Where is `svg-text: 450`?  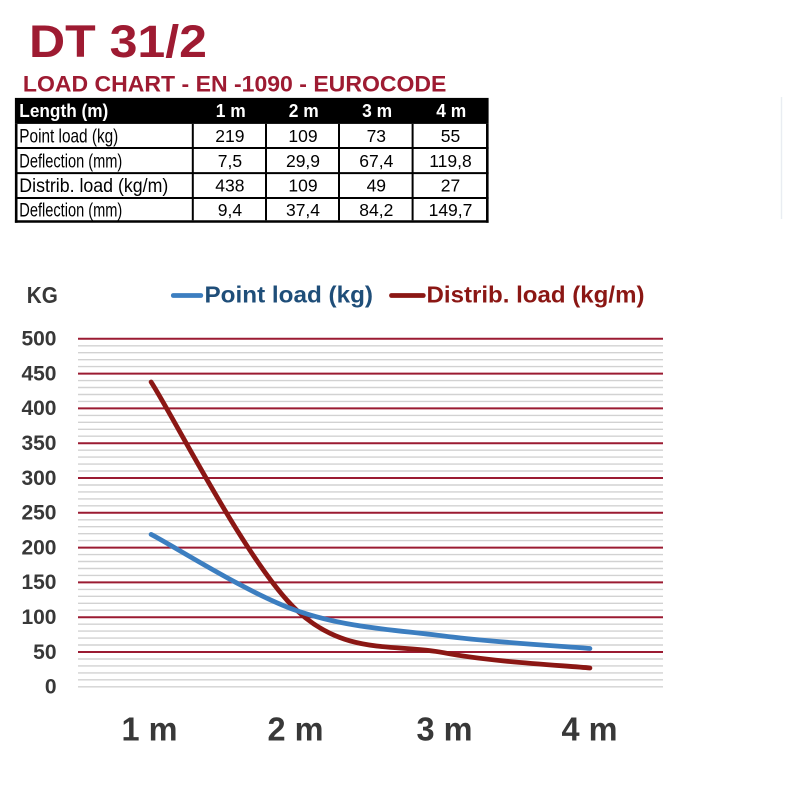 svg-text: 450 is located at coordinates (38, 373).